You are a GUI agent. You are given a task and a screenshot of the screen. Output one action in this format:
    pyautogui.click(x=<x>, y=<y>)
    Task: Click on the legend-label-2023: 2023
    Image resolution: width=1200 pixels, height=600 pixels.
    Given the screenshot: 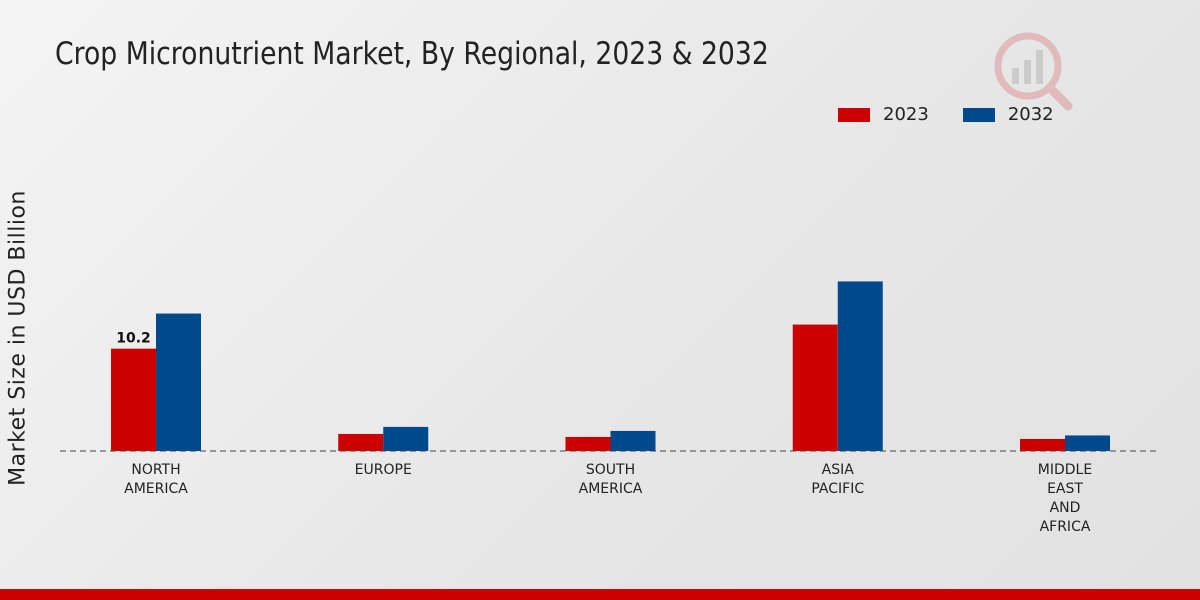 What is the action you would take?
    pyautogui.click(x=906, y=114)
    